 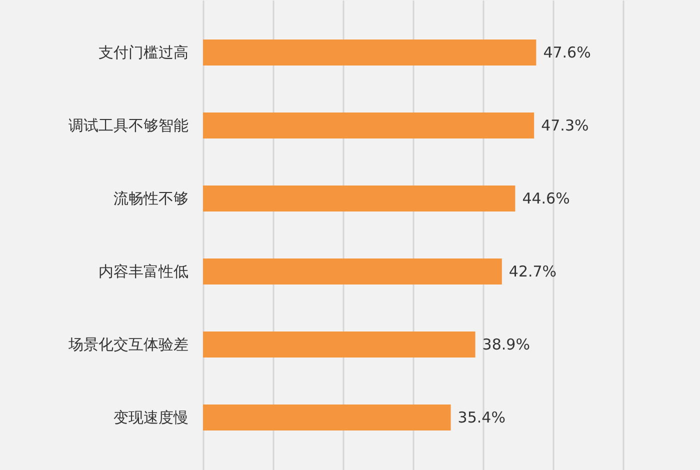 What do you see at coordinates (128, 125) in the screenshot?
I see `y-tick-label: 调试工具不够智能` at bounding box center [128, 125].